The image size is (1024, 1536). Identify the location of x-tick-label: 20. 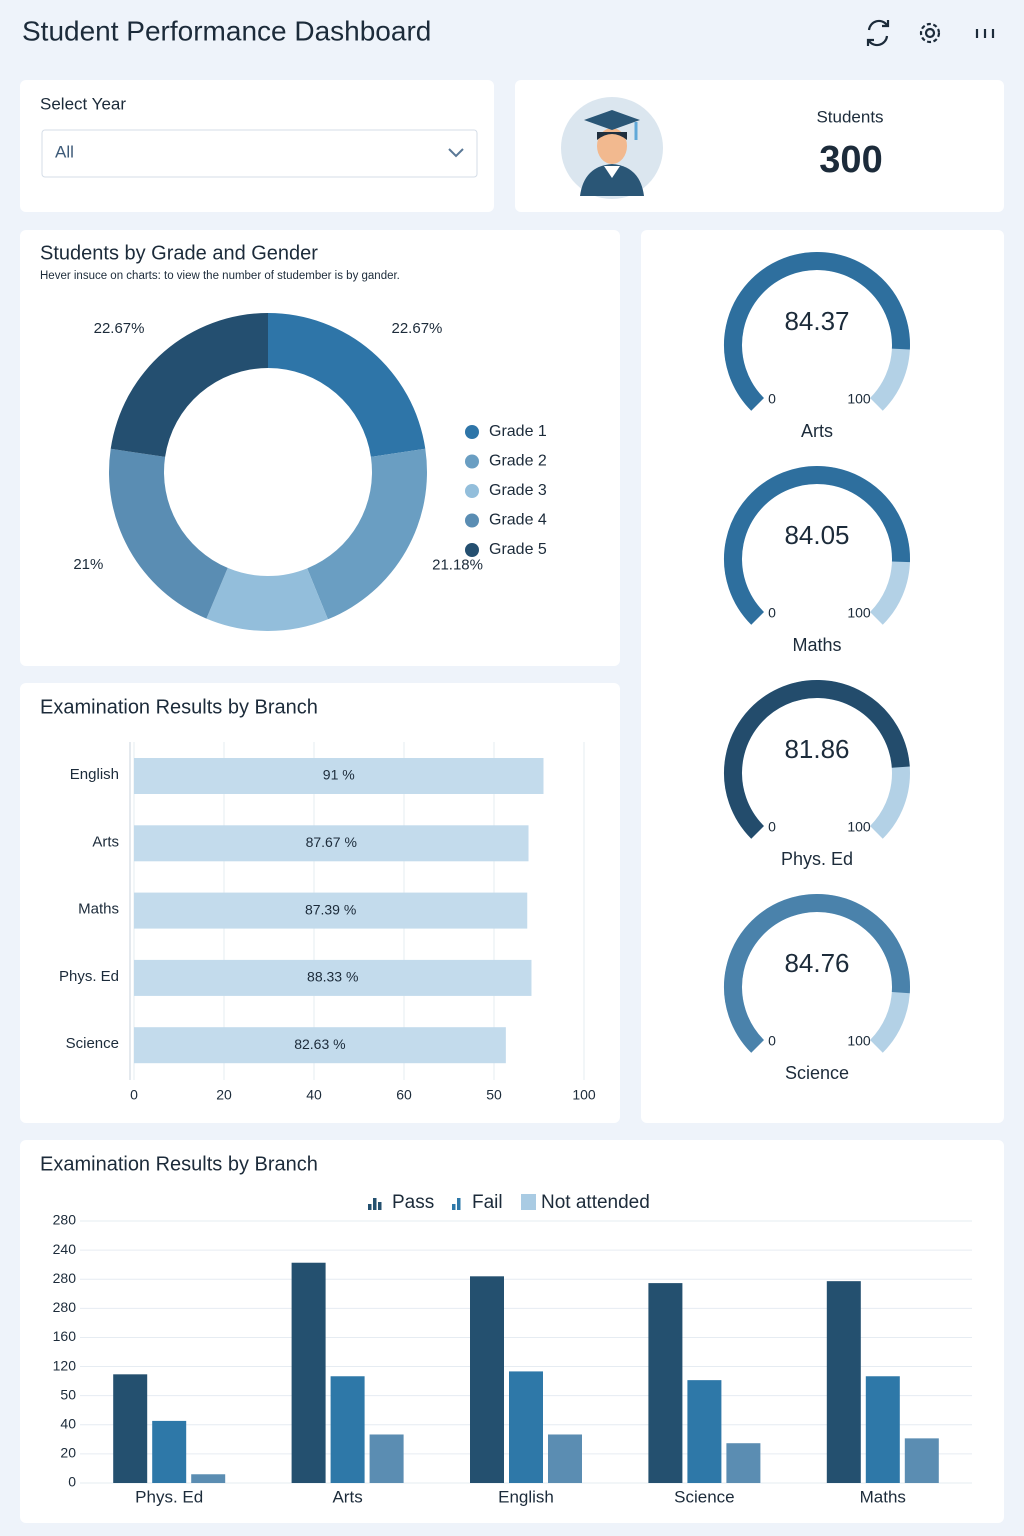
(224, 1095).